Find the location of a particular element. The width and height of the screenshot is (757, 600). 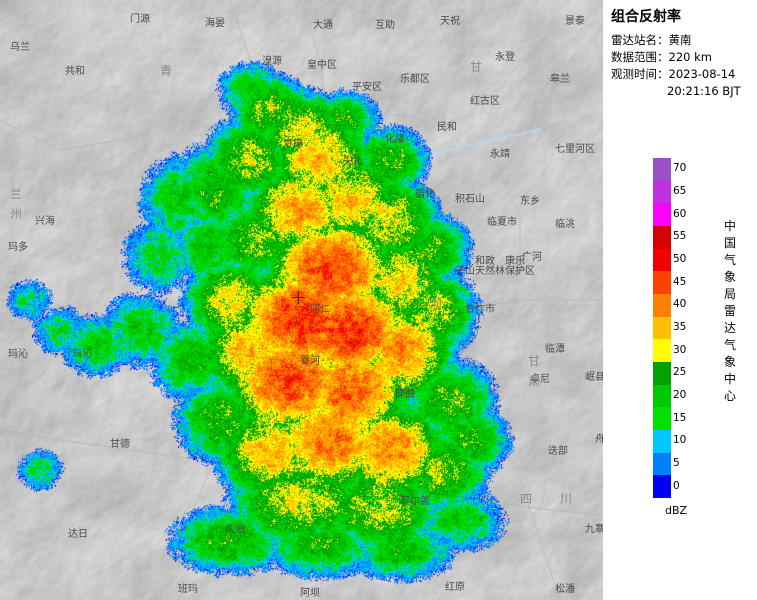

meta-row-station: 雷达站名：黄南 is located at coordinates (684, 40).